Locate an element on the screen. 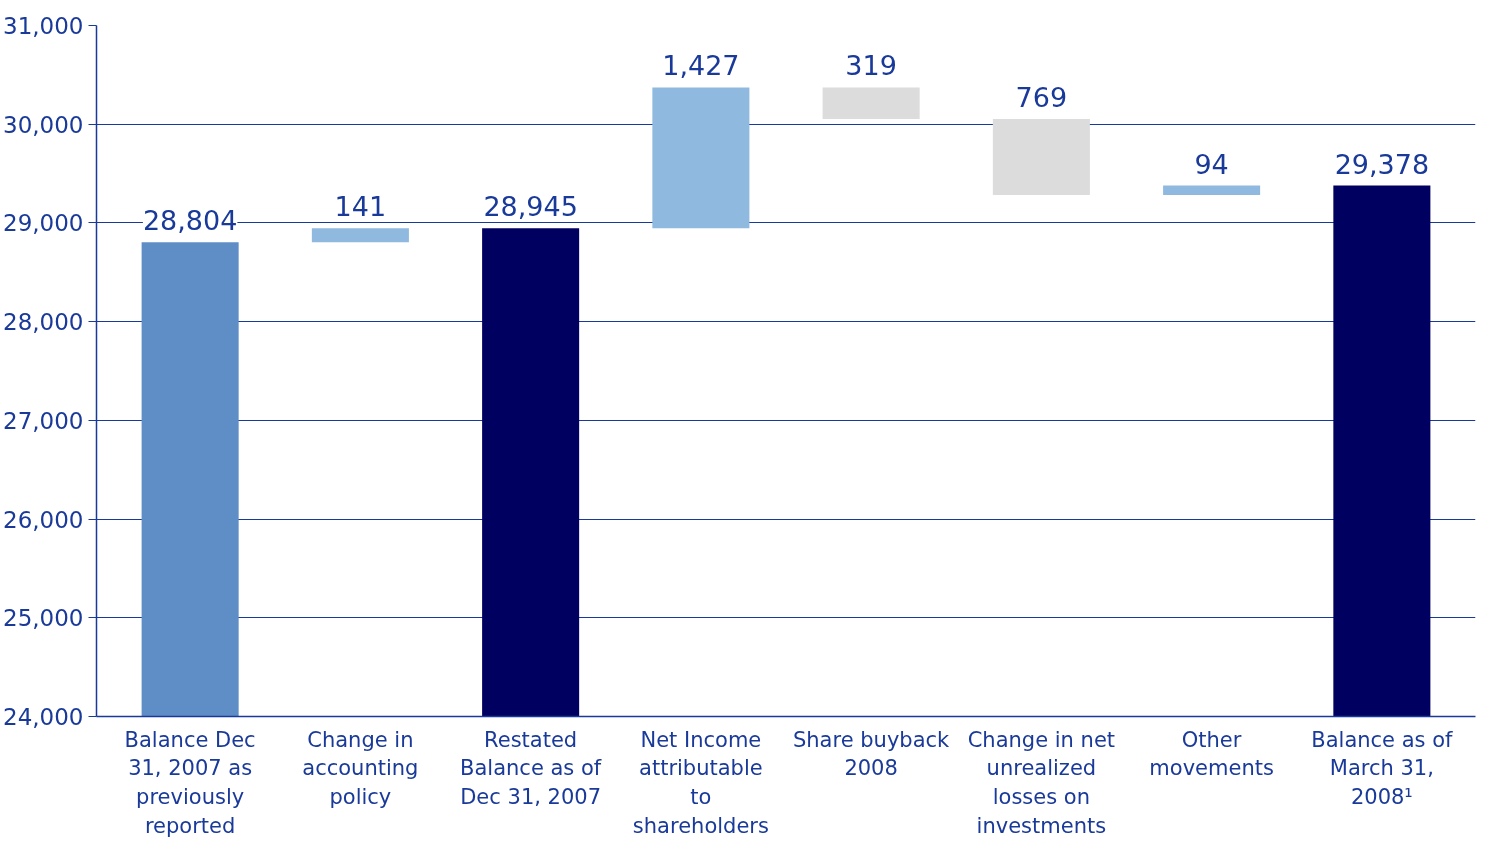 The width and height of the screenshot is (1493, 855). data-label: 28,804 is located at coordinates (190, 221).